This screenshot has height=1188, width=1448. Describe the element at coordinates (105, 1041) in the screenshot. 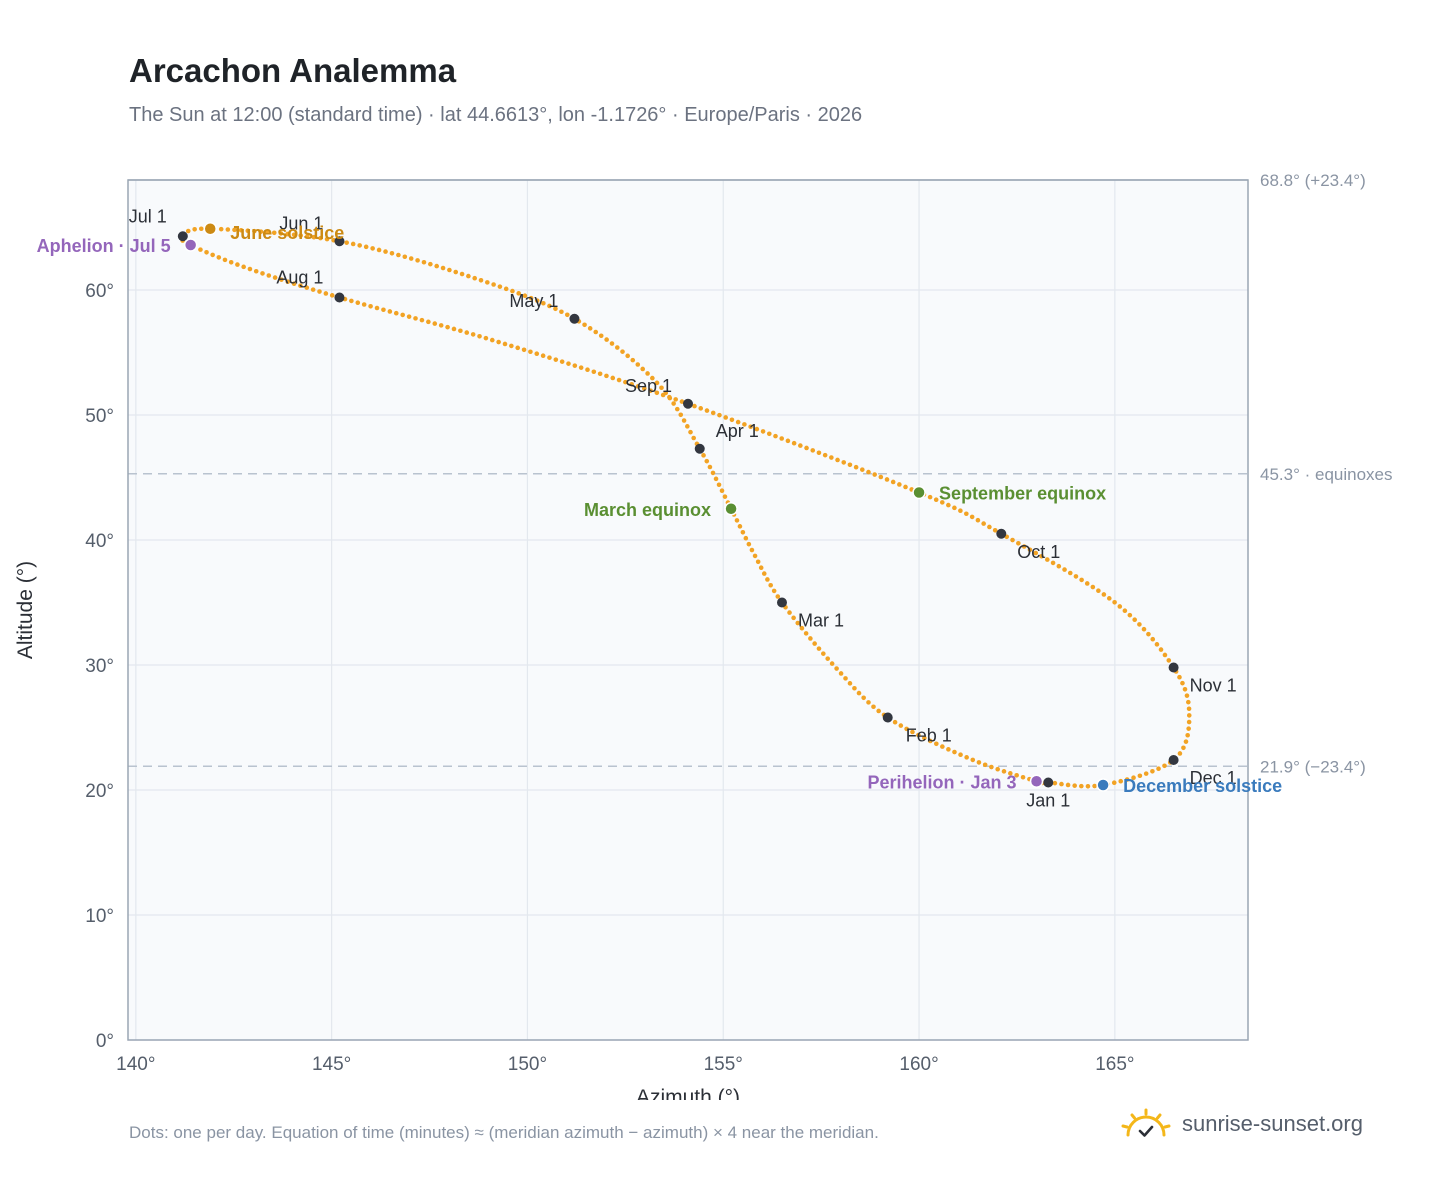

I see `y-tick-label: 0°` at that location.